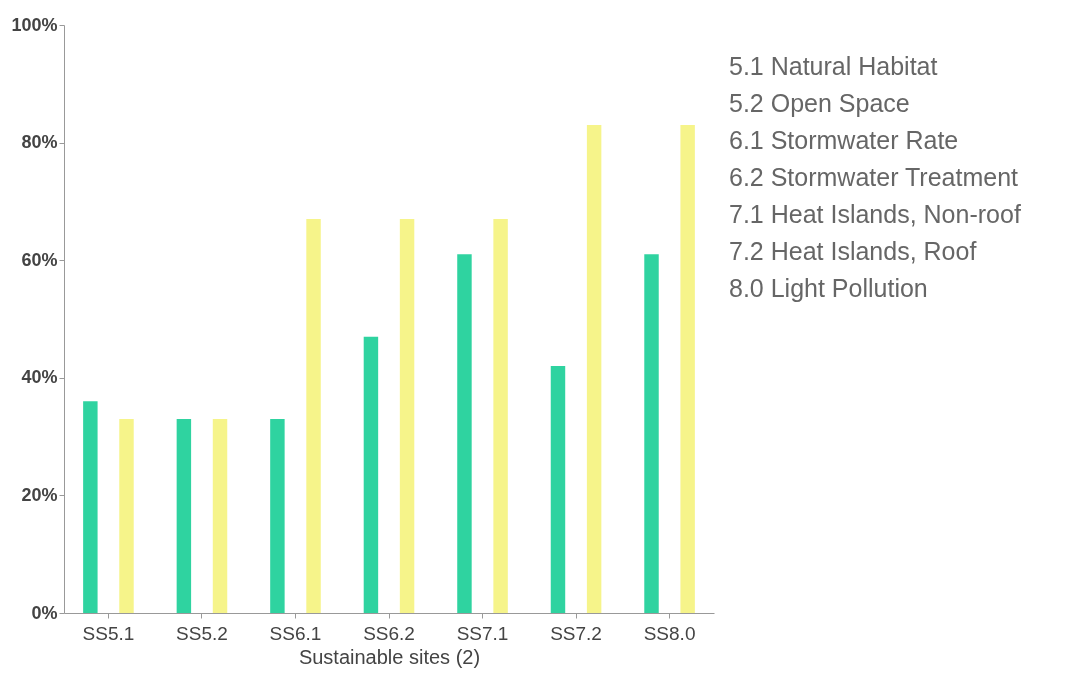 This screenshot has height=685, width=1071. What do you see at coordinates (108, 633) in the screenshot?
I see `x-tick-label: SS5.1` at bounding box center [108, 633].